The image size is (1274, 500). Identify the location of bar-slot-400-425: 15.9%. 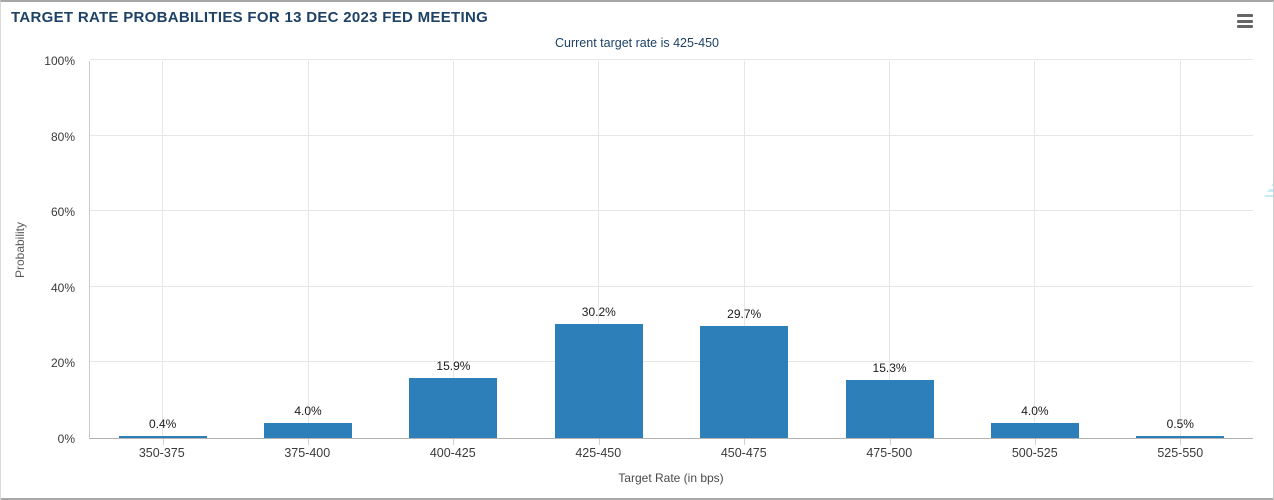
(453, 253).